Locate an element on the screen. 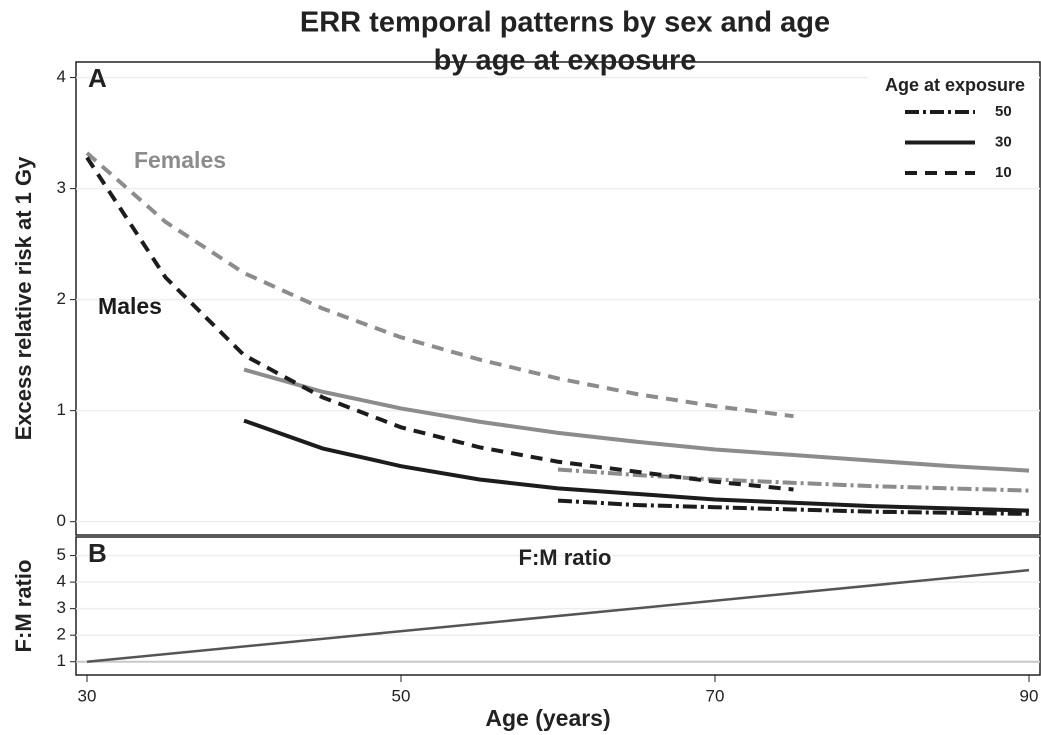  chart-subtitle: by age at exposure is located at coordinates (565, 61).